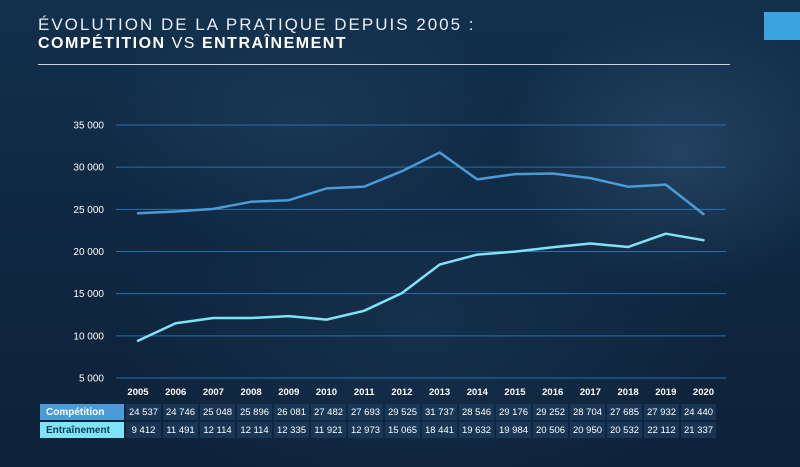  What do you see at coordinates (175, 392) in the screenshot?
I see `x-tick-label: 2006` at bounding box center [175, 392].